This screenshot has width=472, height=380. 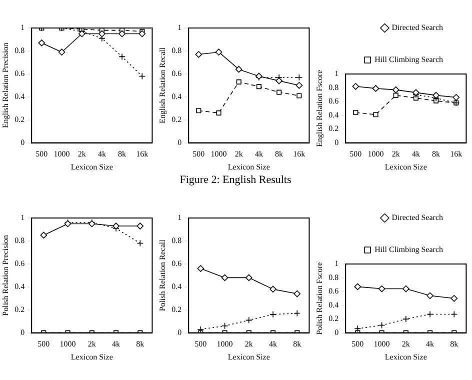 I want to click on y-axis-title: Polish Relation Precision, so click(x=5, y=275).